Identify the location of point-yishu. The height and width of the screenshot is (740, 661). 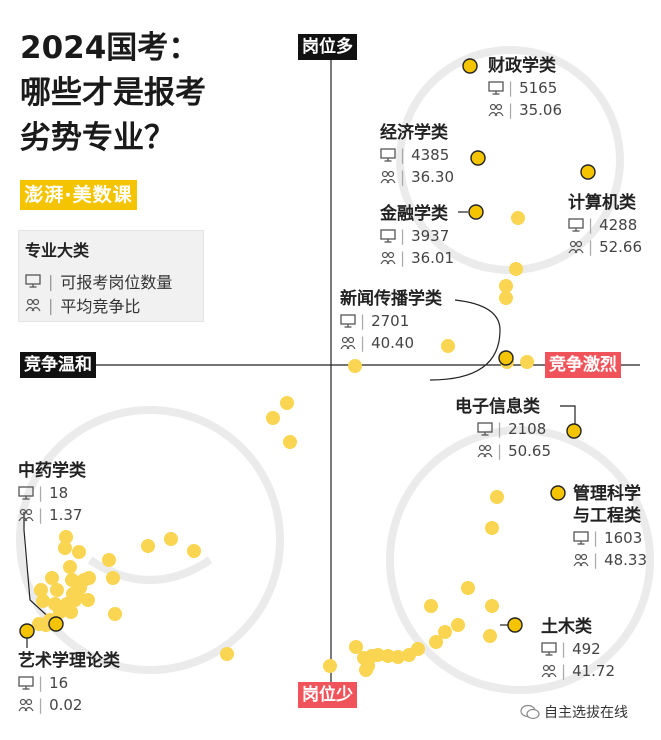
(27, 631).